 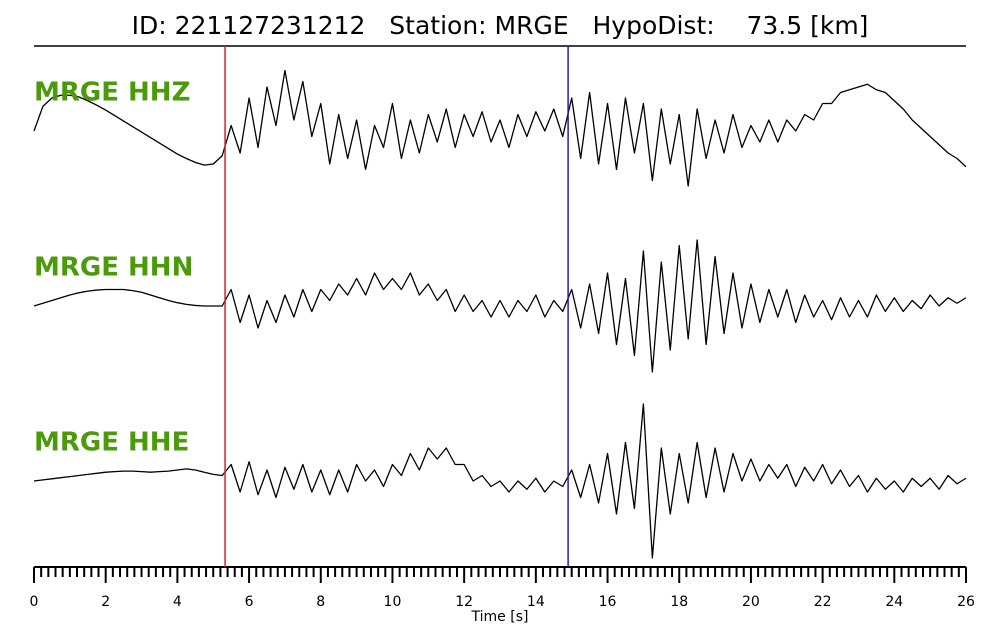 What do you see at coordinates (679, 602) in the screenshot?
I see `x-tick-label: 18` at bounding box center [679, 602].